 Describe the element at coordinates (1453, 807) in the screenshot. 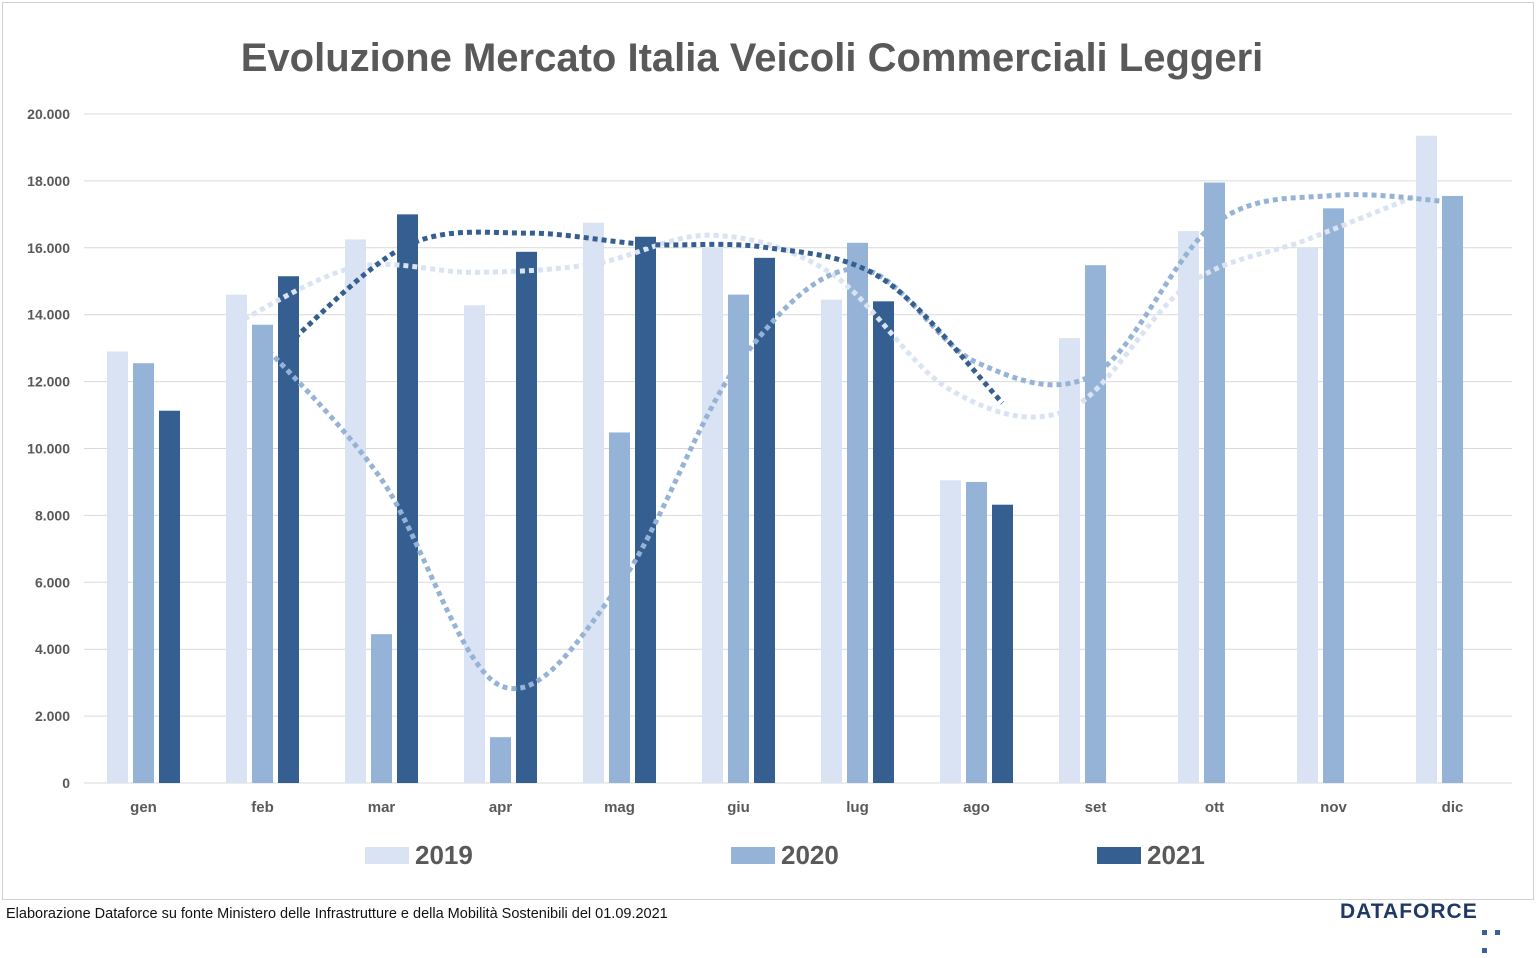

I see `x-tick-label-dic: dic` at that location.